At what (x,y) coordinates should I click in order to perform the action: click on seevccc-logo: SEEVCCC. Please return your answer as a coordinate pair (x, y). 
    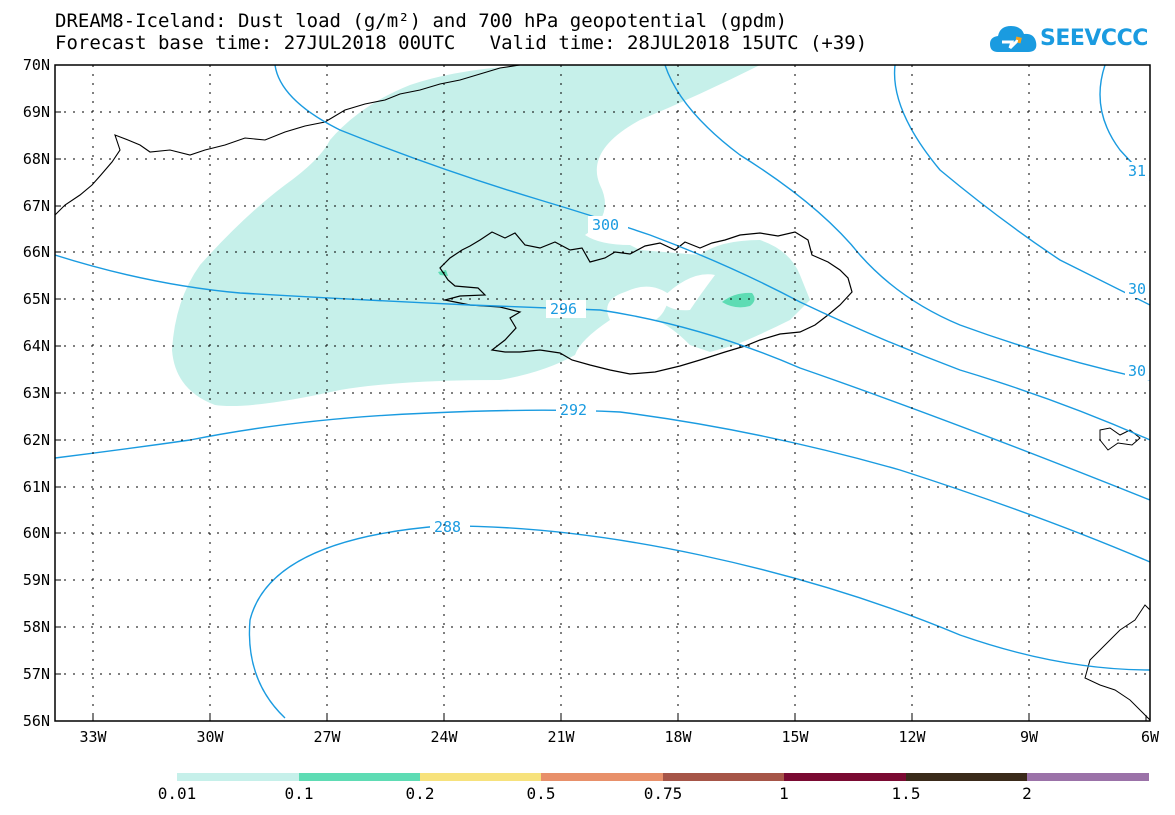
    Looking at the image, I should click on (1078, 40).